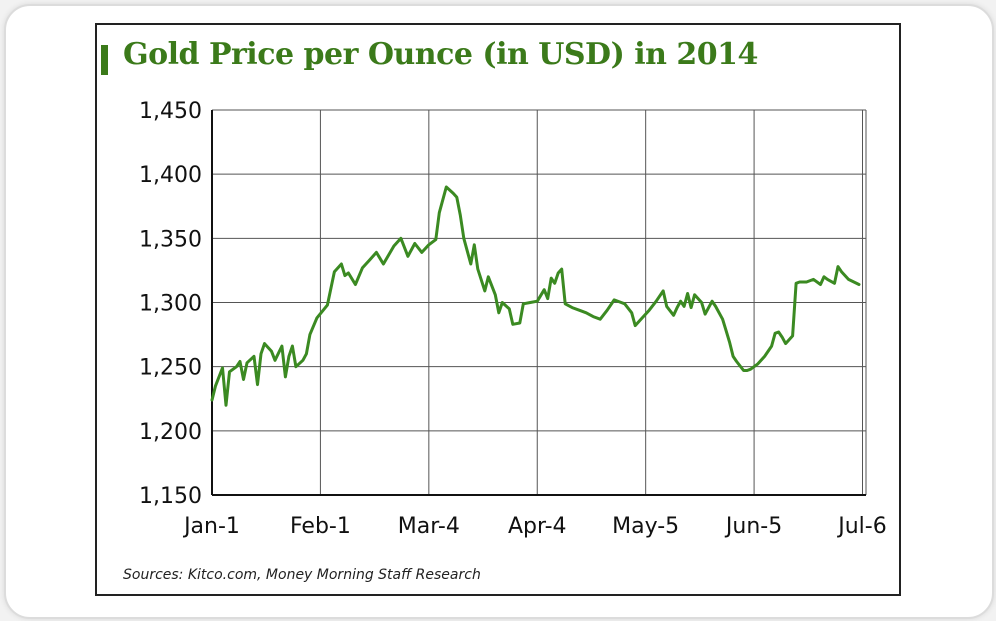 The width and height of the screenshot is (996, 621). I want to click on y-tick-label: 1,350, so click(170, 239).